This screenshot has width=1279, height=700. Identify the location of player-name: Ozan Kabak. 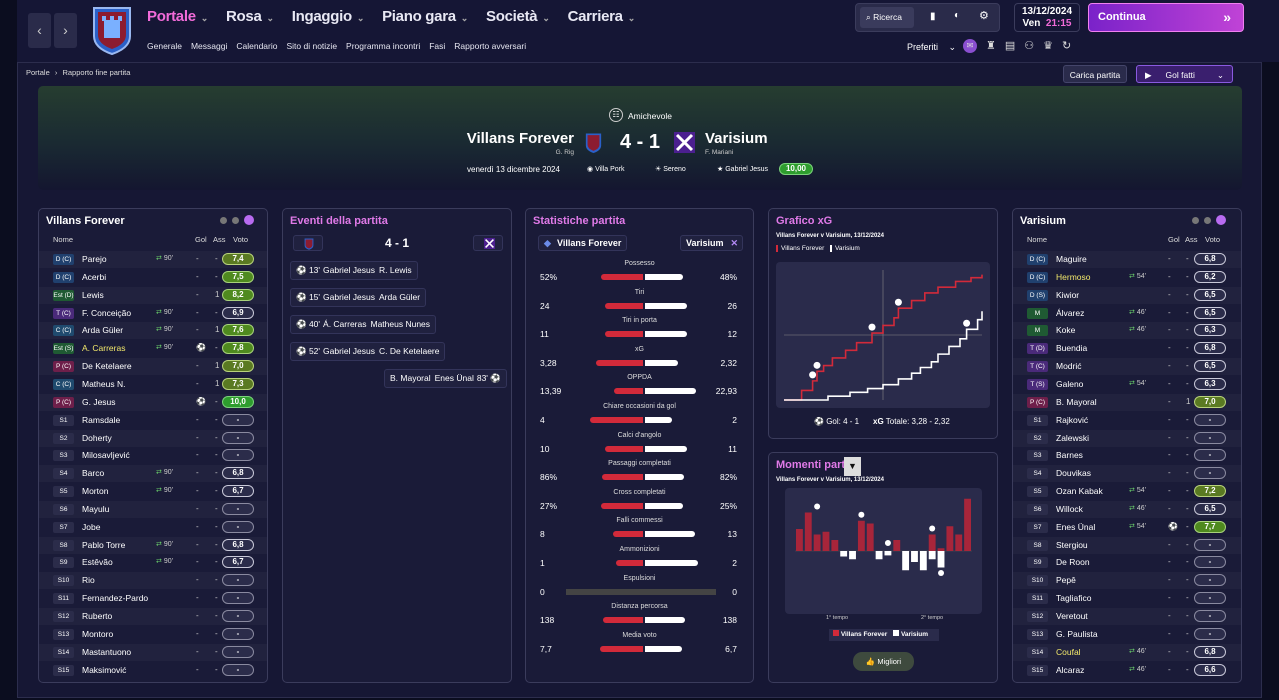
(1079, 491).